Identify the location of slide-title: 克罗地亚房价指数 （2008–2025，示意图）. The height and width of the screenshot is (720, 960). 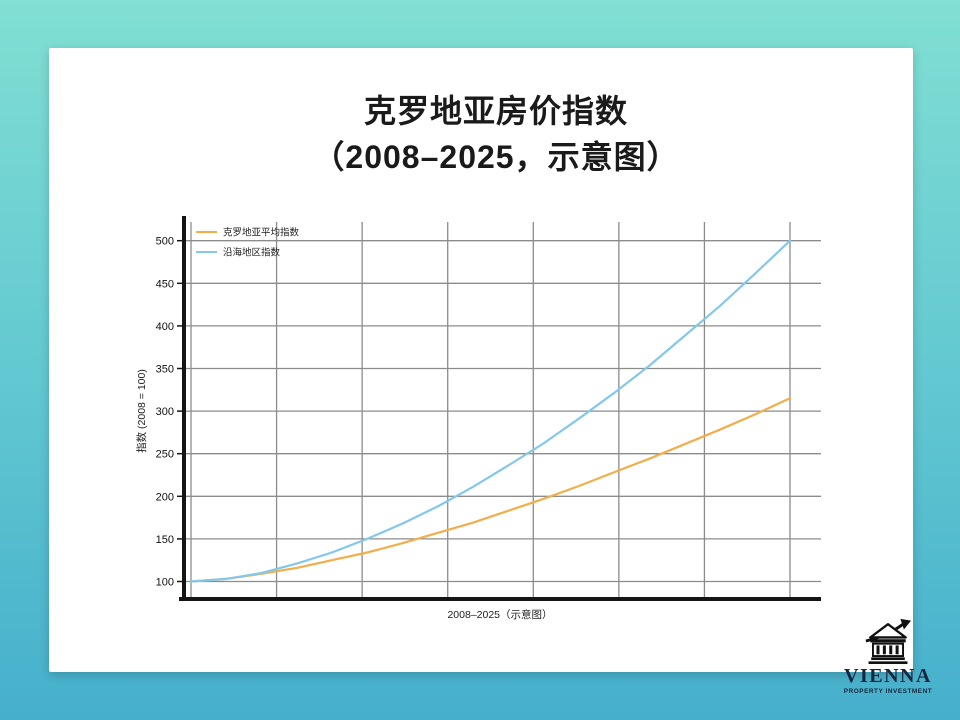
(496, 134).